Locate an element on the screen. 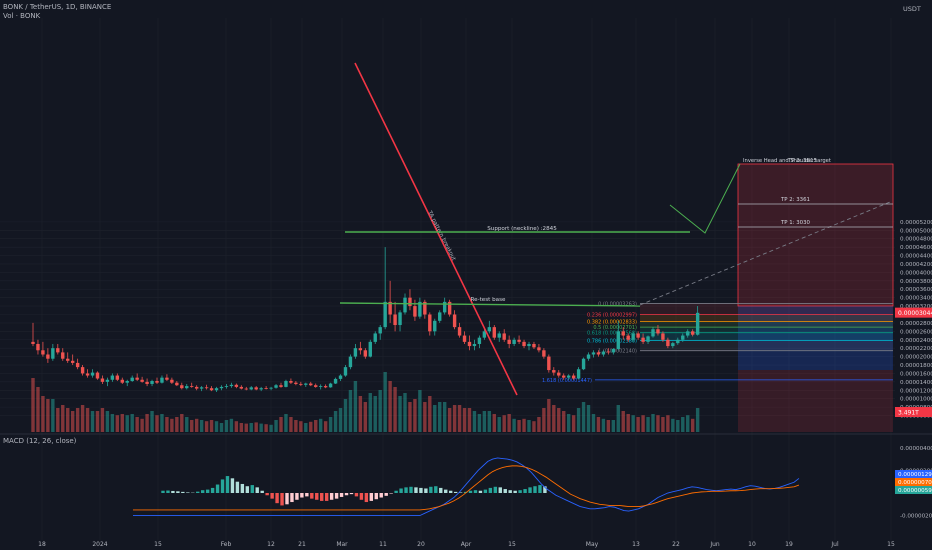 Image resolution: width=932 pixels, height=550 pixels. price-tick-label: 0.00003600 is located at coordinates (916, 290).